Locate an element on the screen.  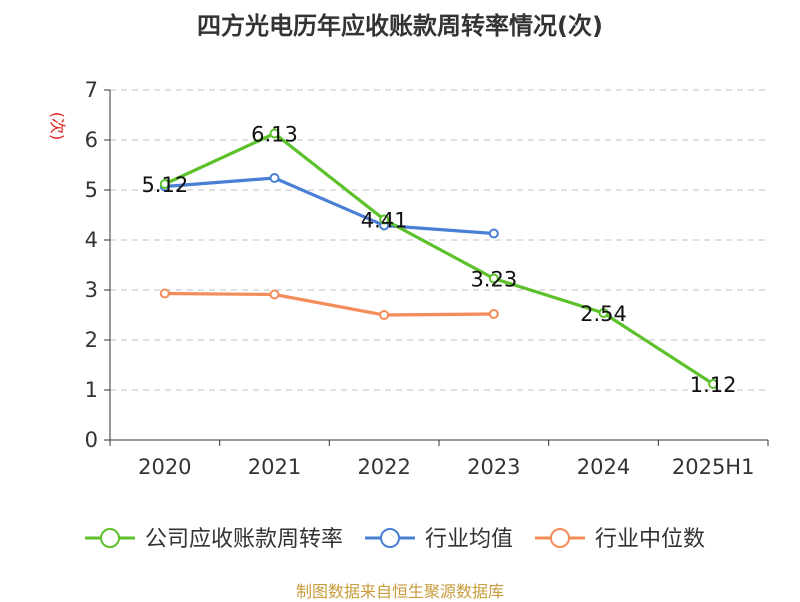
data-label: 6.13 is located at coordinates (274, 135).